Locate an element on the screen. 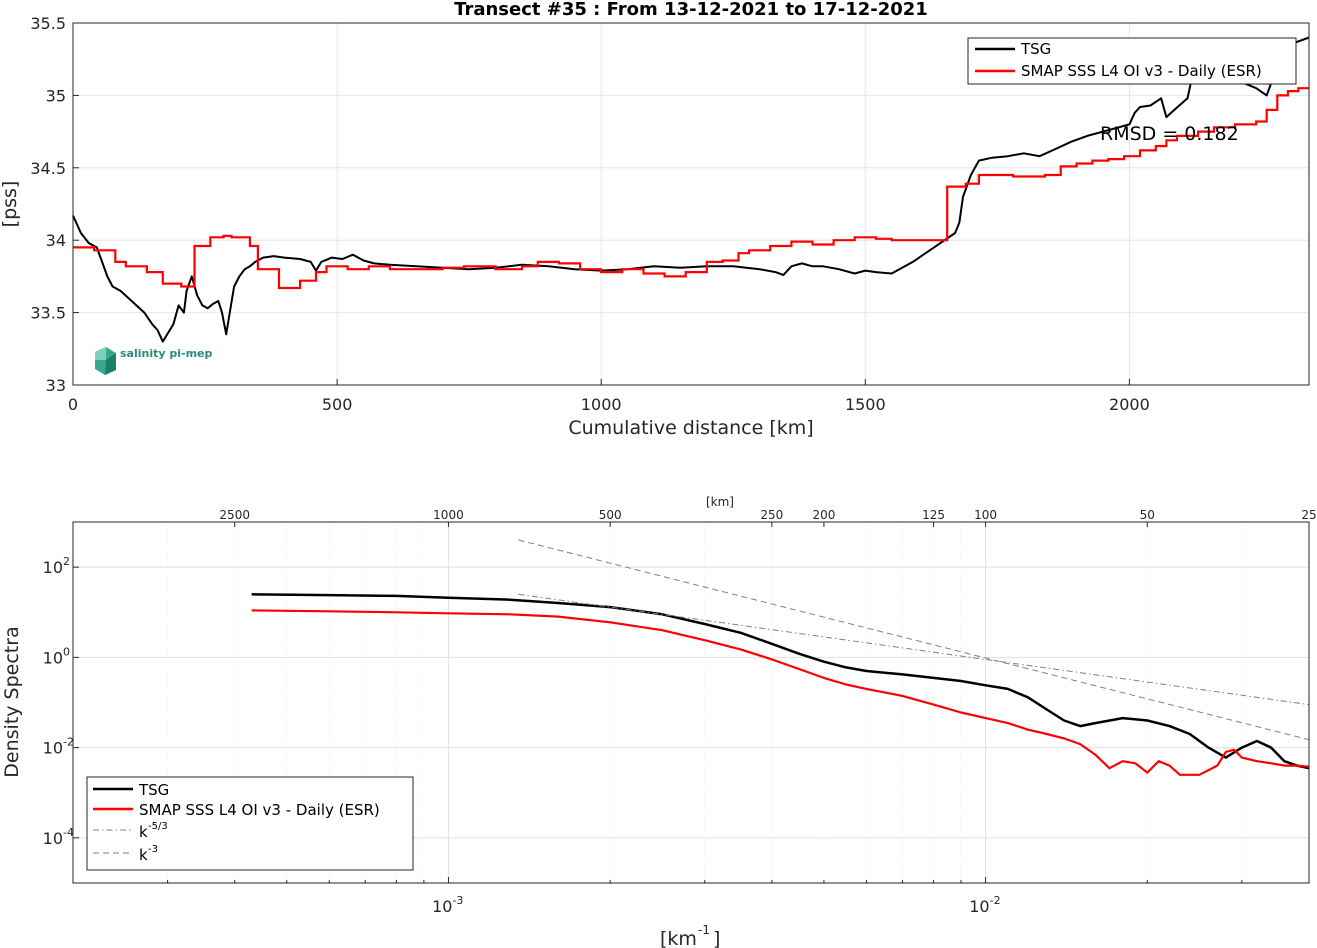  rmsd-annotation: RMSD = 0.182 is located at coordinates (1169, 134).